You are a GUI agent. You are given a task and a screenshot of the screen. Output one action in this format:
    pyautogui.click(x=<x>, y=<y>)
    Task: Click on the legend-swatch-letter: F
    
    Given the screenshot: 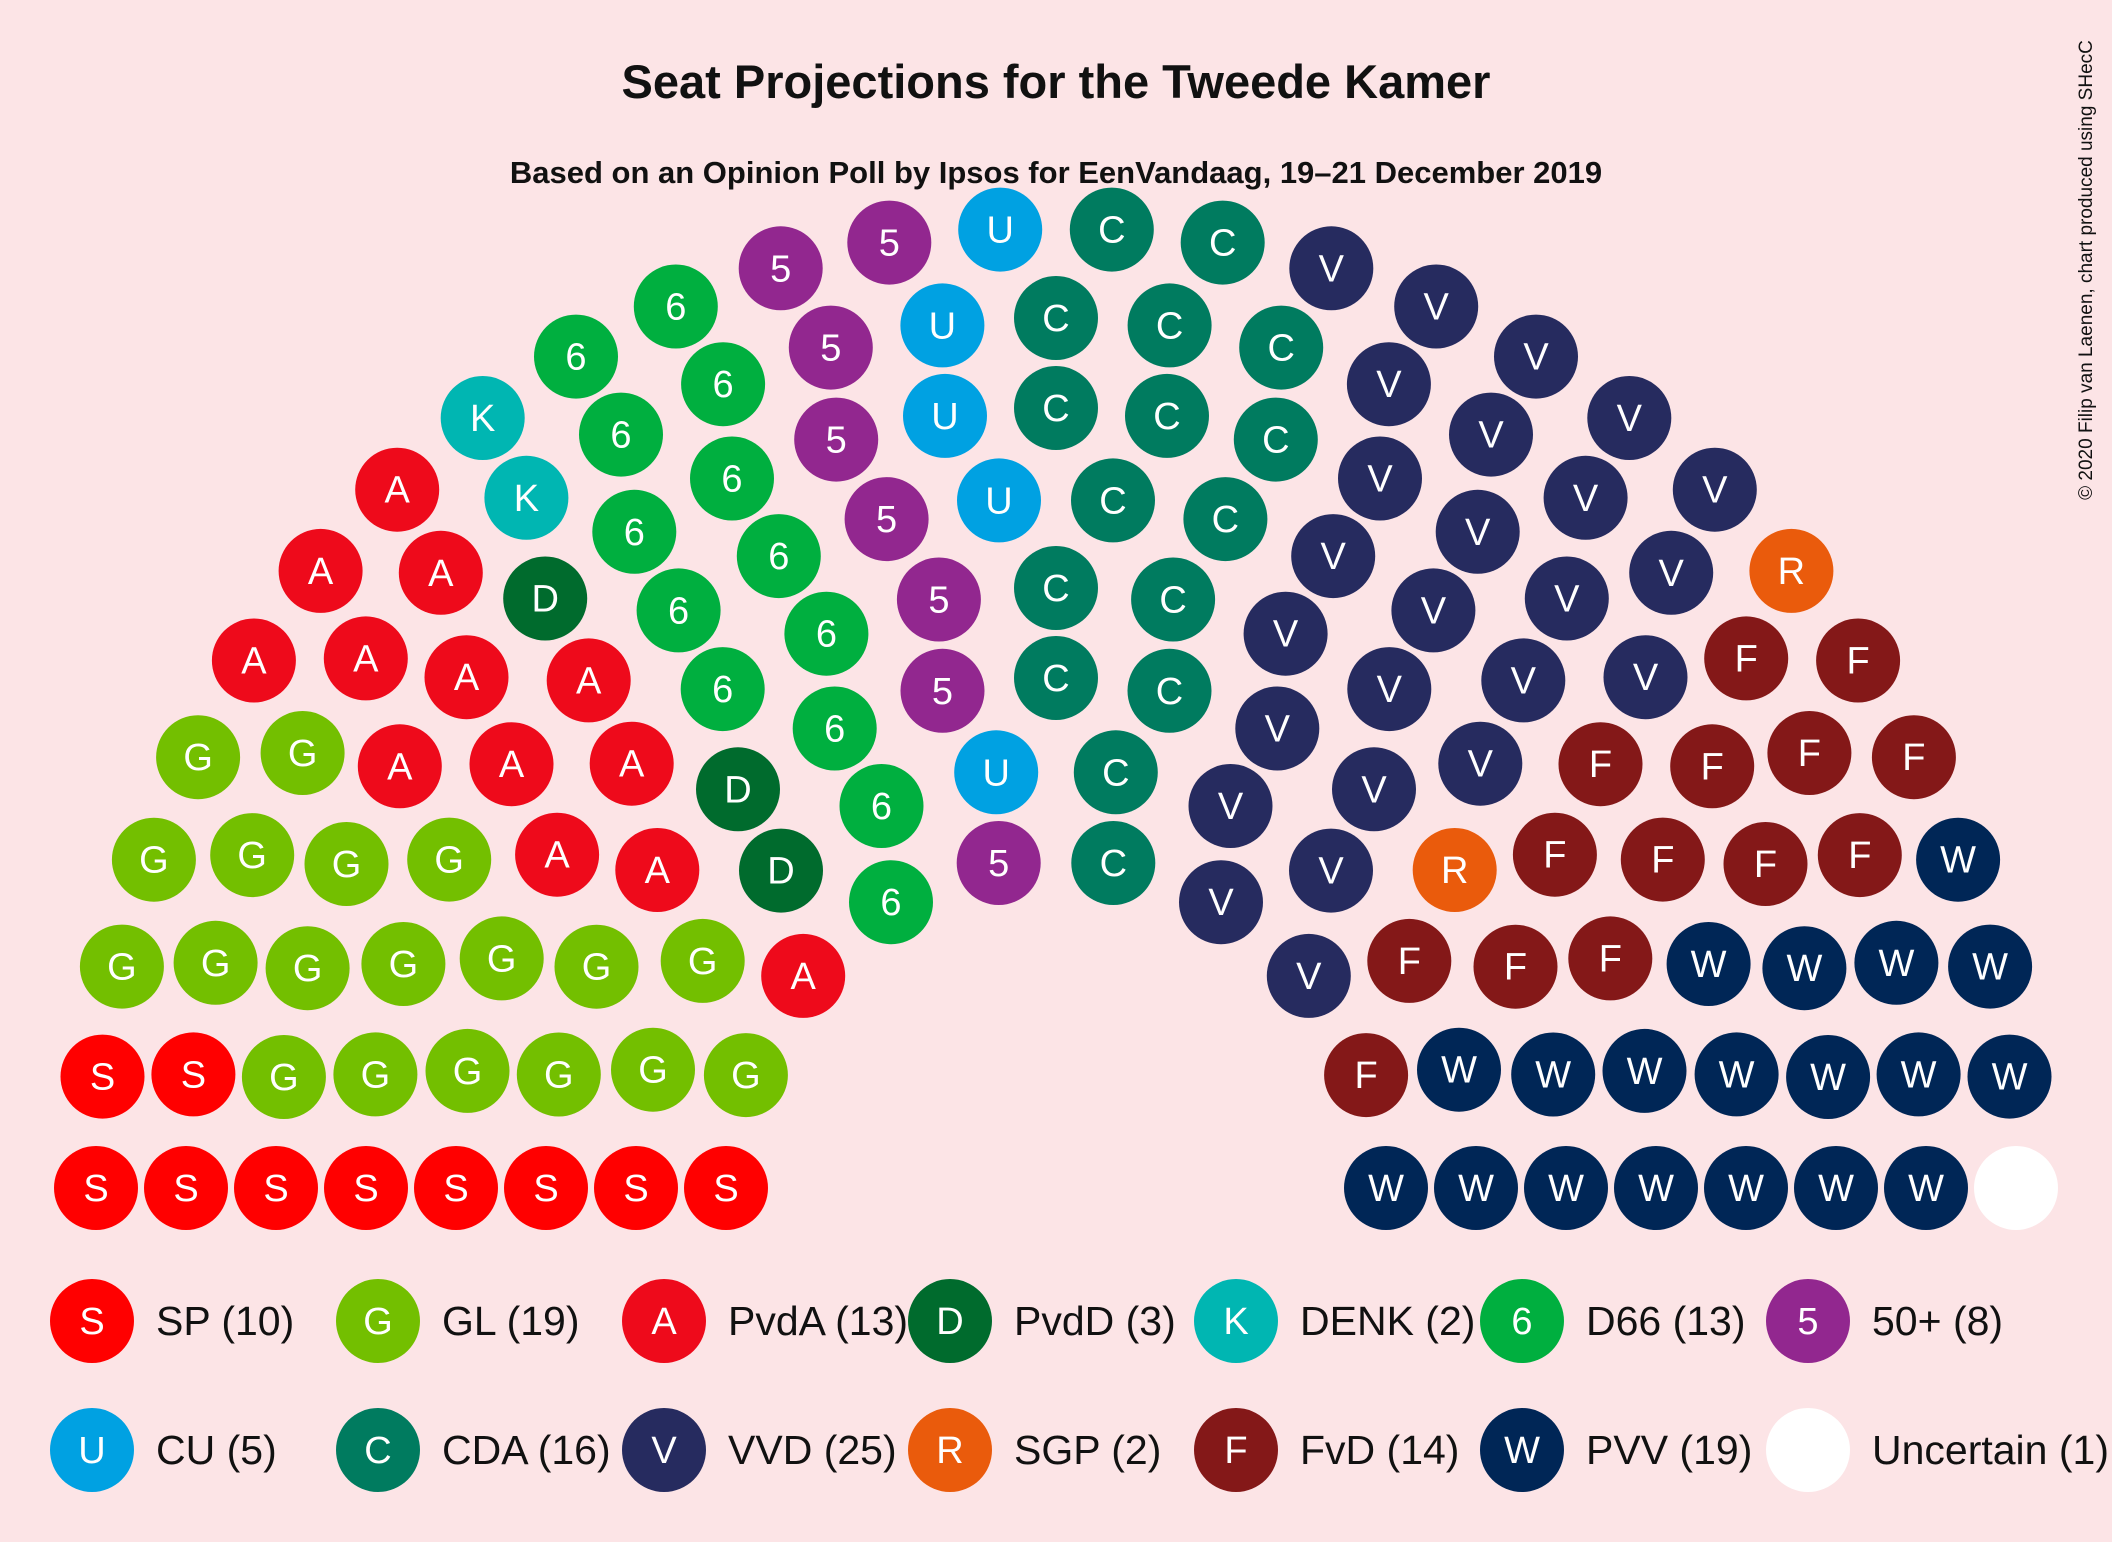 What is the action you would take?
    pyautogui.click(x=1235, y=1451)
    